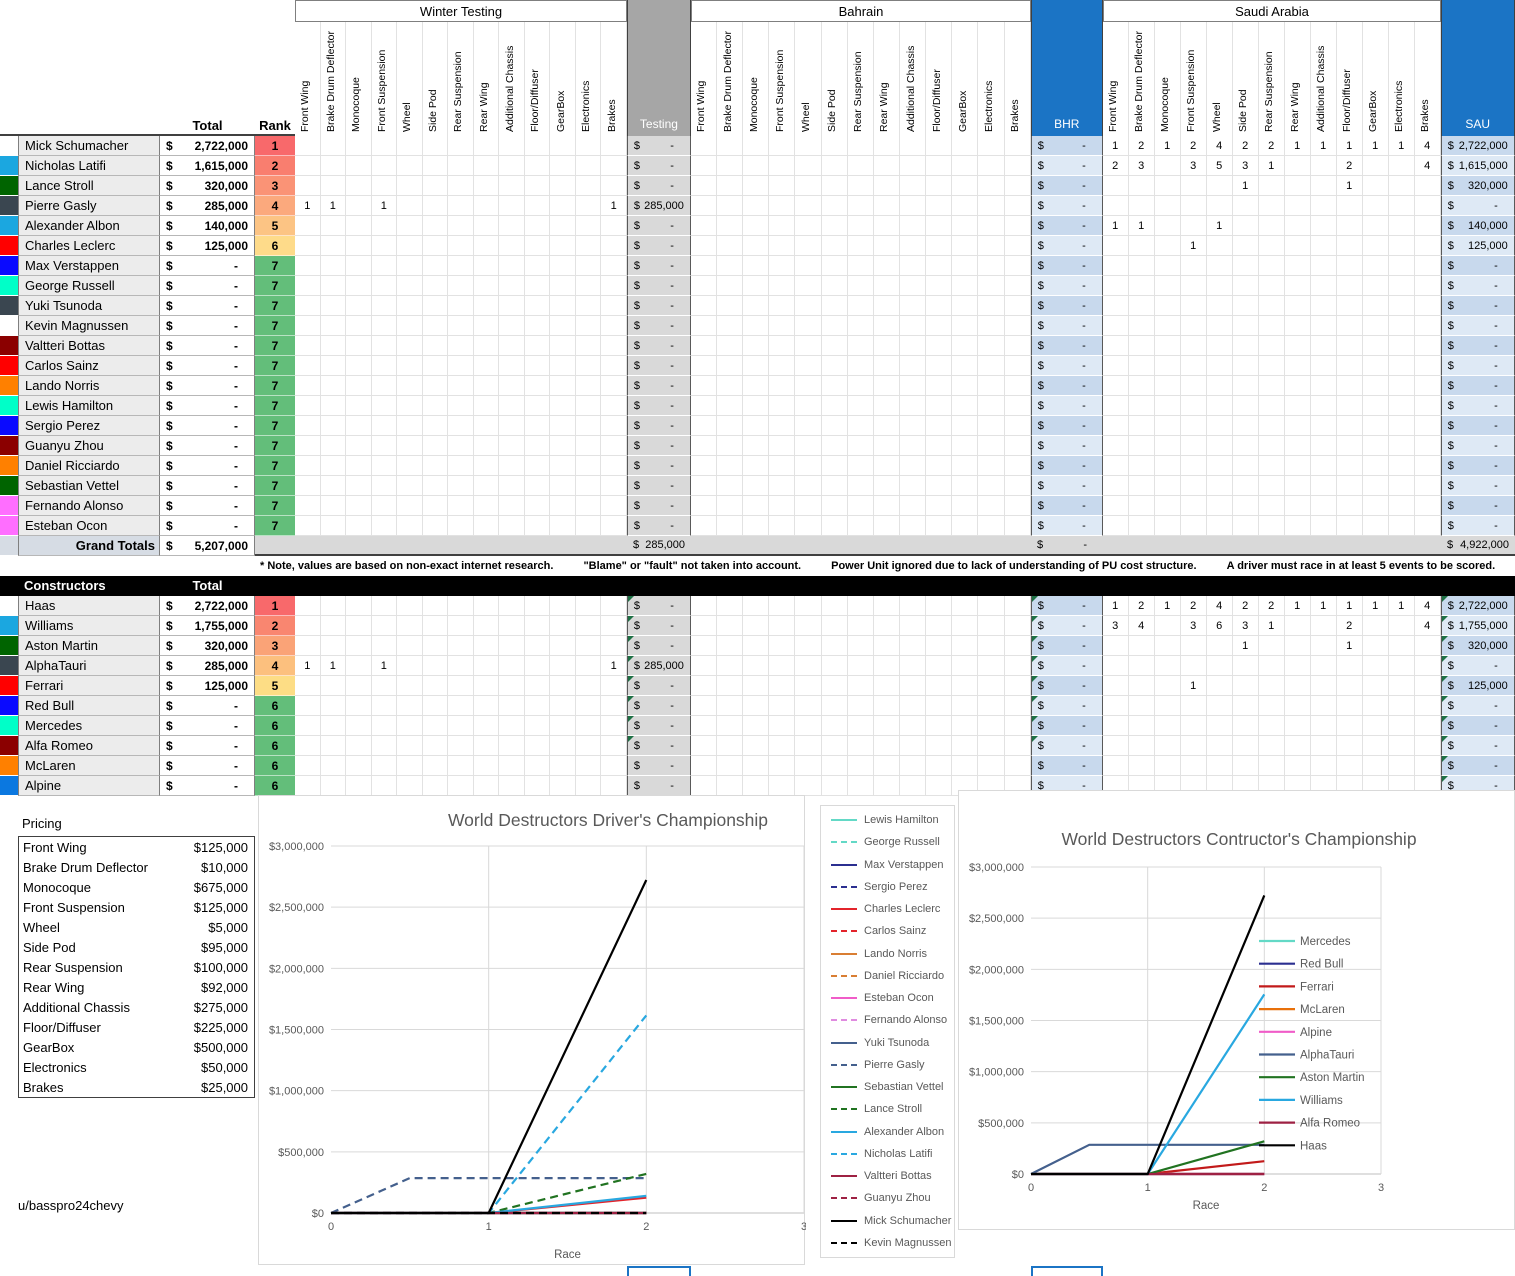 This screenshot has height=1276, width=1515. I want to click on rank-cell: 2, so click(275, 626).